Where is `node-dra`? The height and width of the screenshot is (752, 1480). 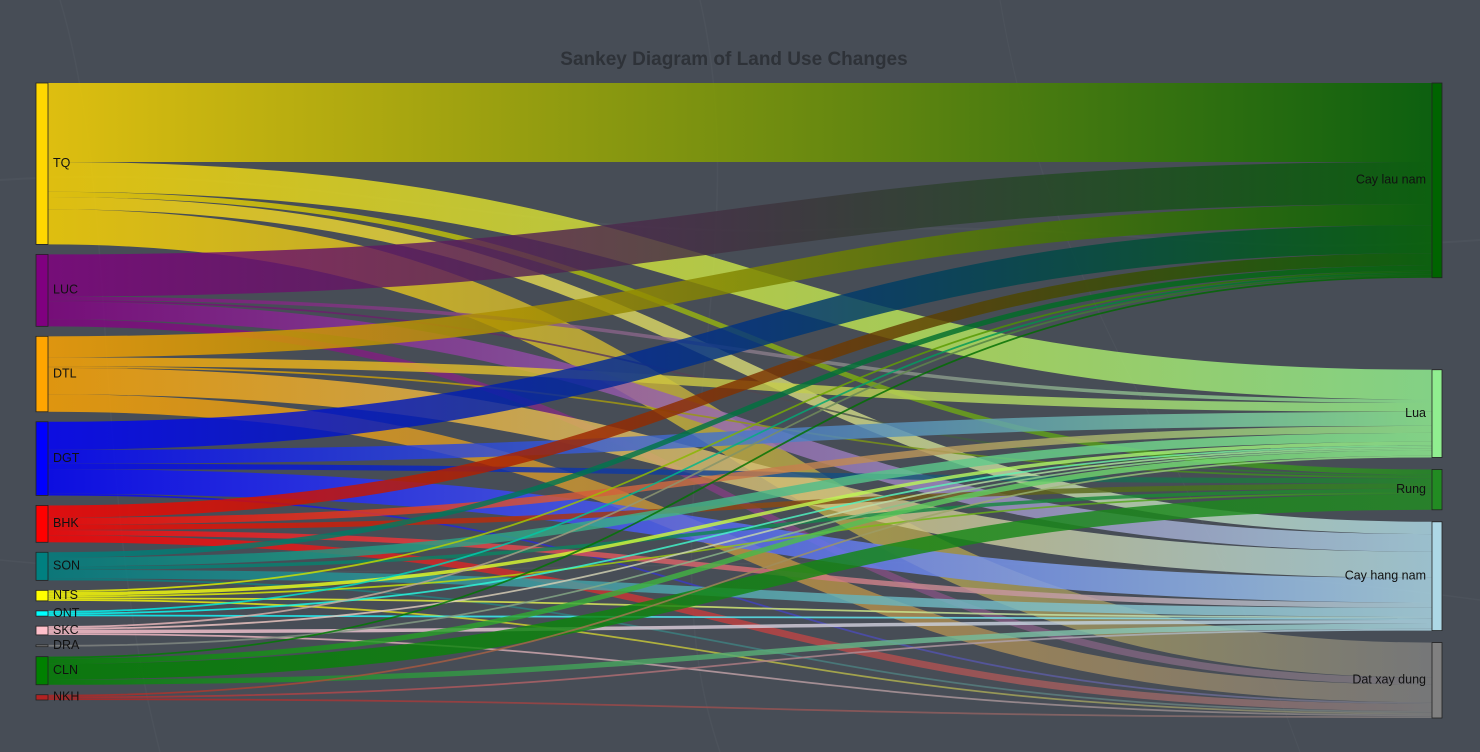
node-dra is located at coordinates (42, 646).